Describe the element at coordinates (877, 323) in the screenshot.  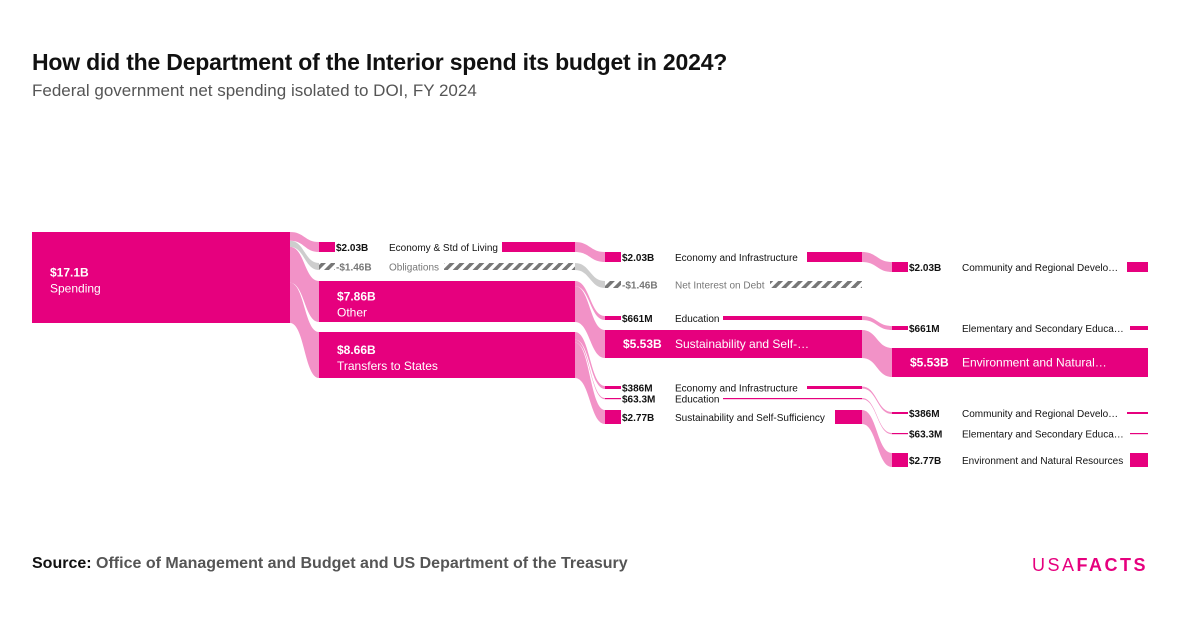
I see `link-c2_education-to-c3_elem` at that location.